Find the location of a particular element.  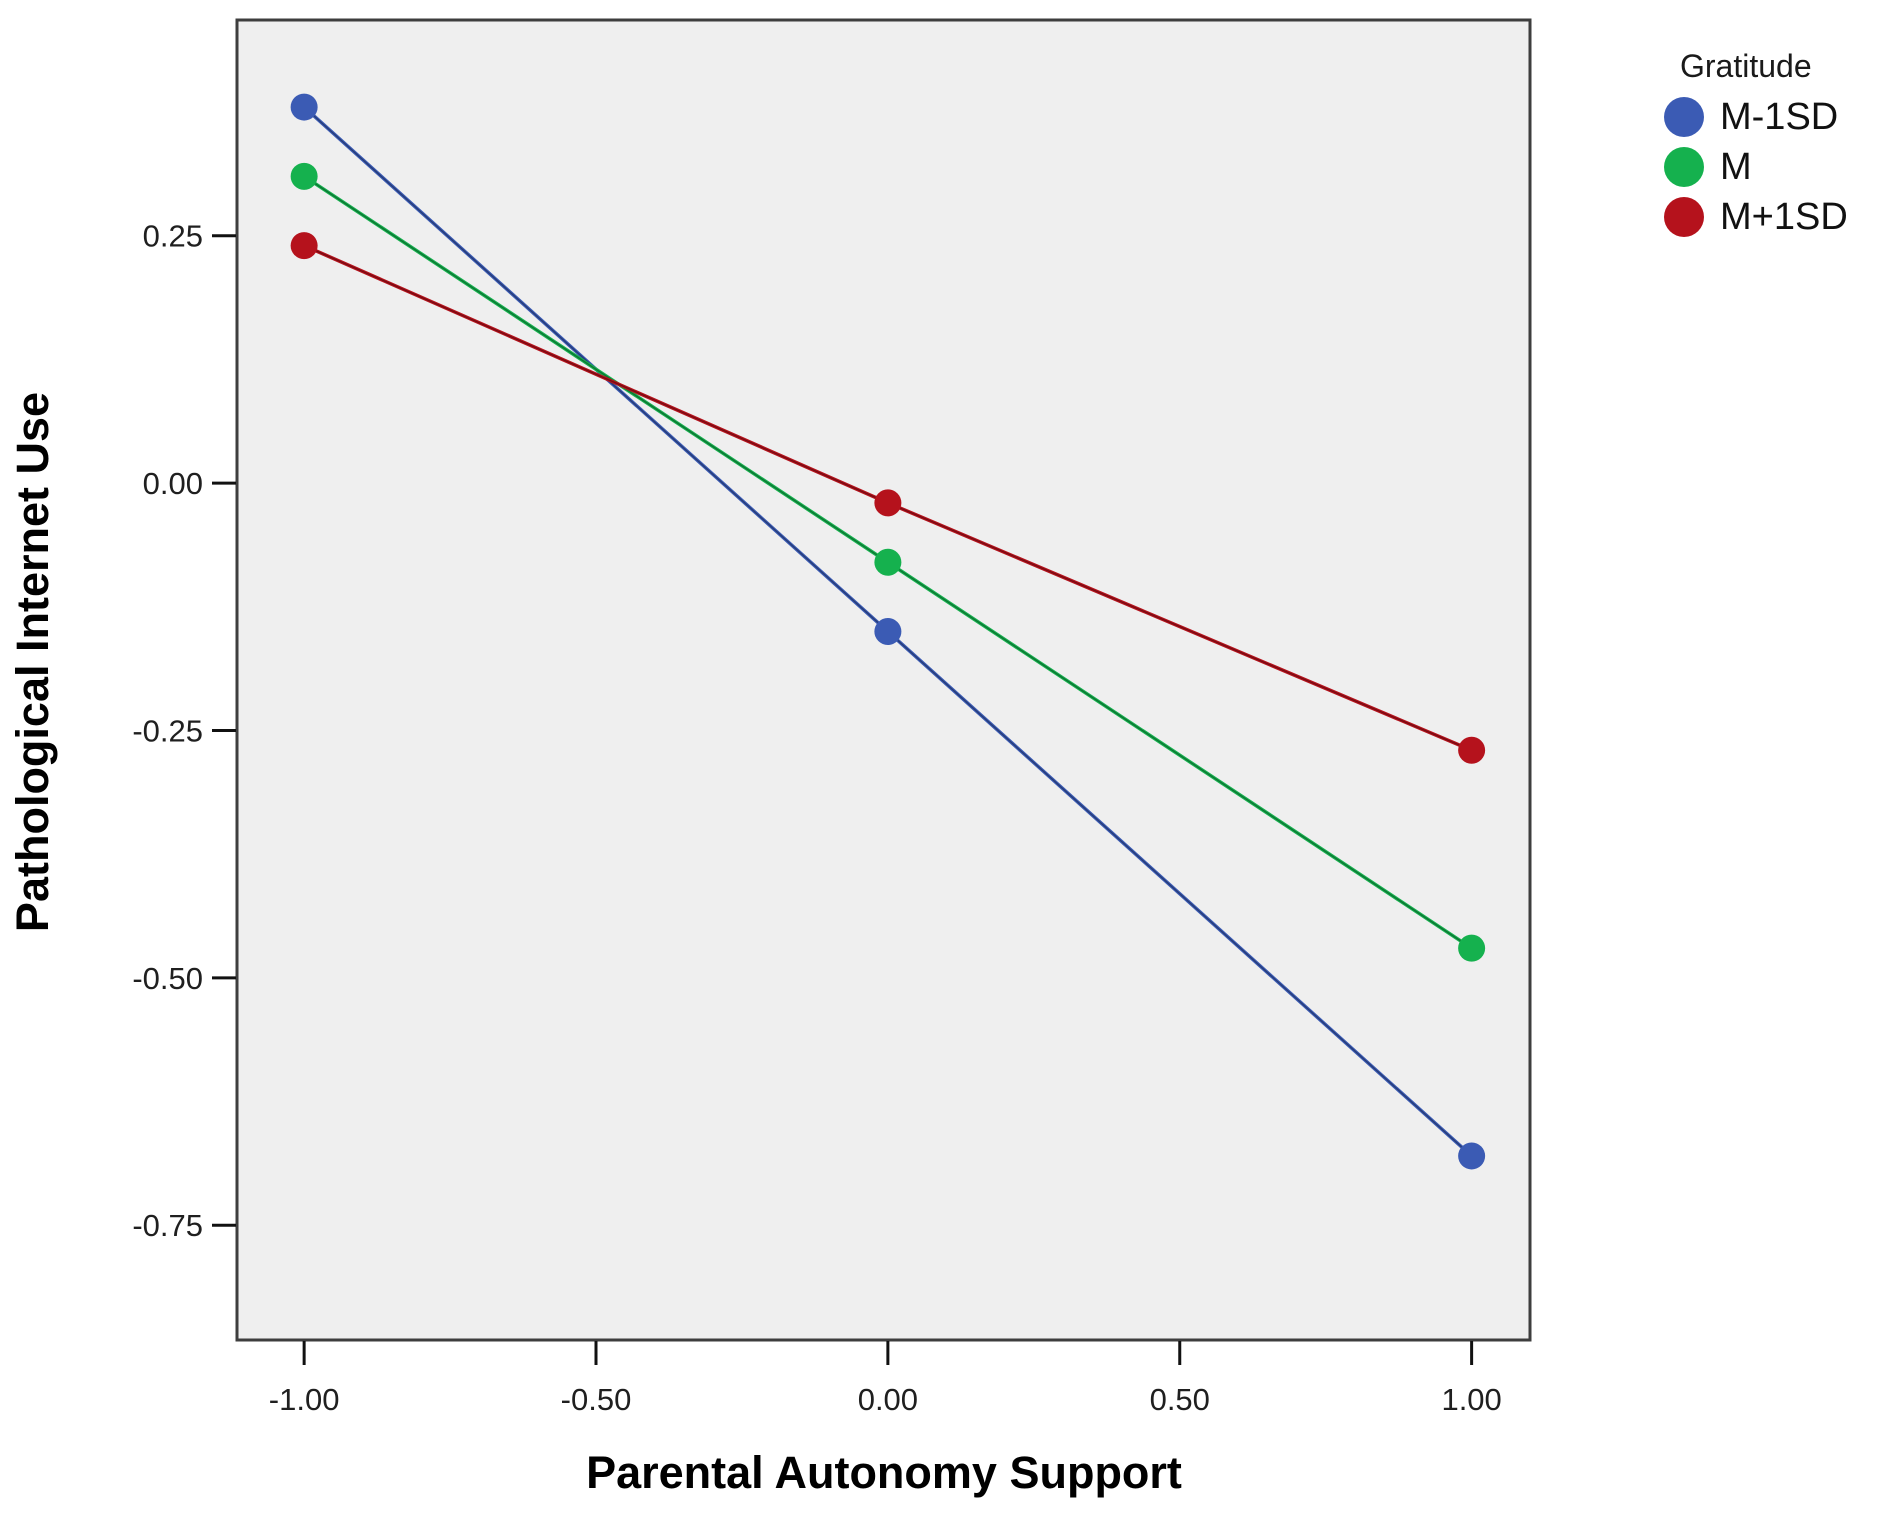

legend-label: M-1SD is located at coordinates (1779, 117).